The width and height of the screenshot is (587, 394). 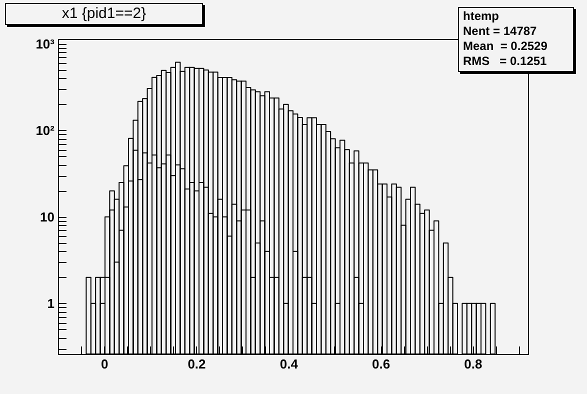 What do you see at coordinates (473, 364) in the screenshot?
I see `x-tick-label: 0.8` at bounding box center [473, 364].